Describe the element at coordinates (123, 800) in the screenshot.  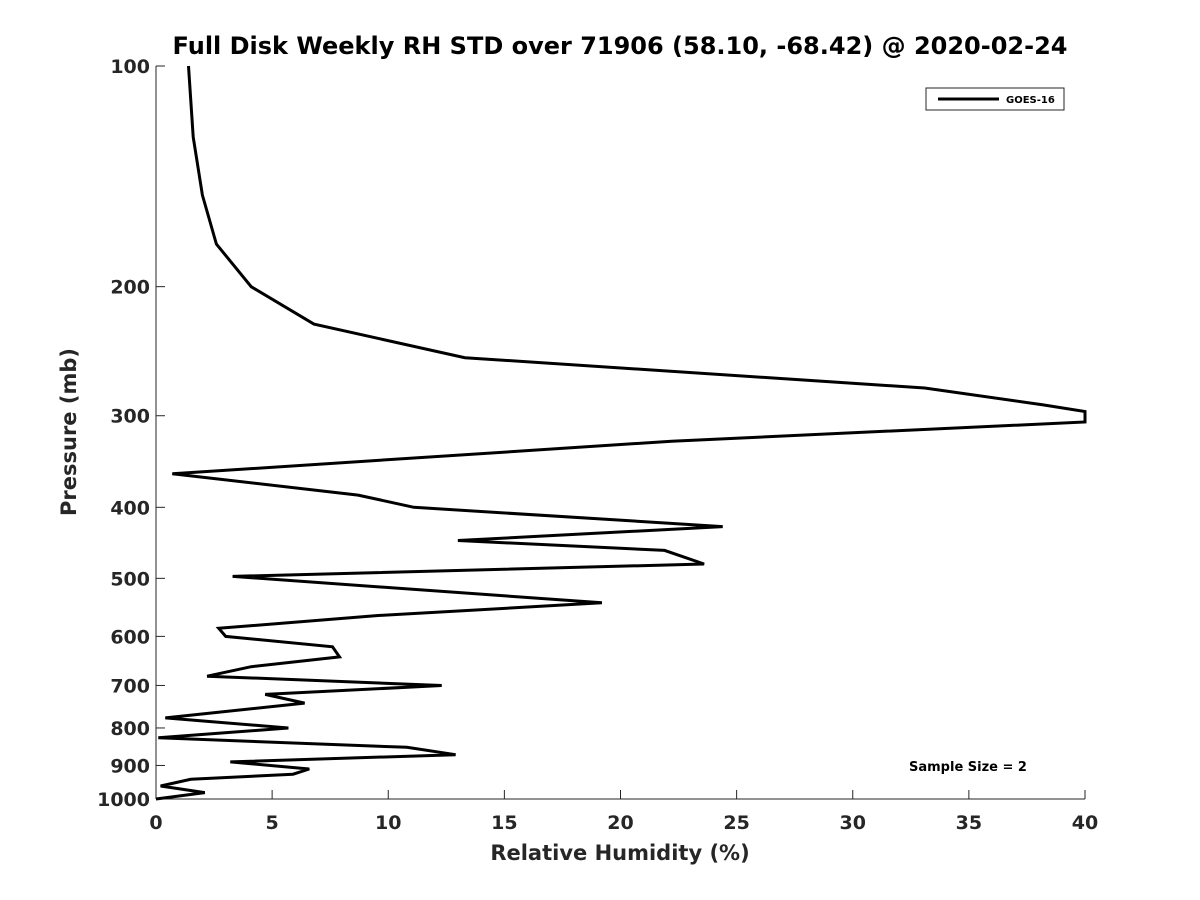
I see `y-tick-label: 1000` at that location.